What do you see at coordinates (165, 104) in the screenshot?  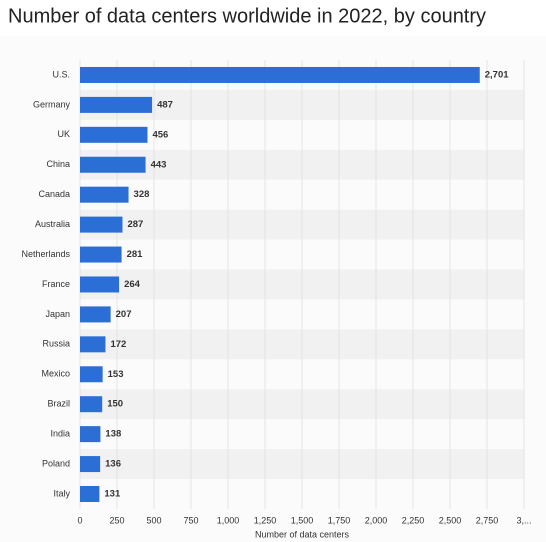 I see `value-label: 487` at bounding box center [165, 104].